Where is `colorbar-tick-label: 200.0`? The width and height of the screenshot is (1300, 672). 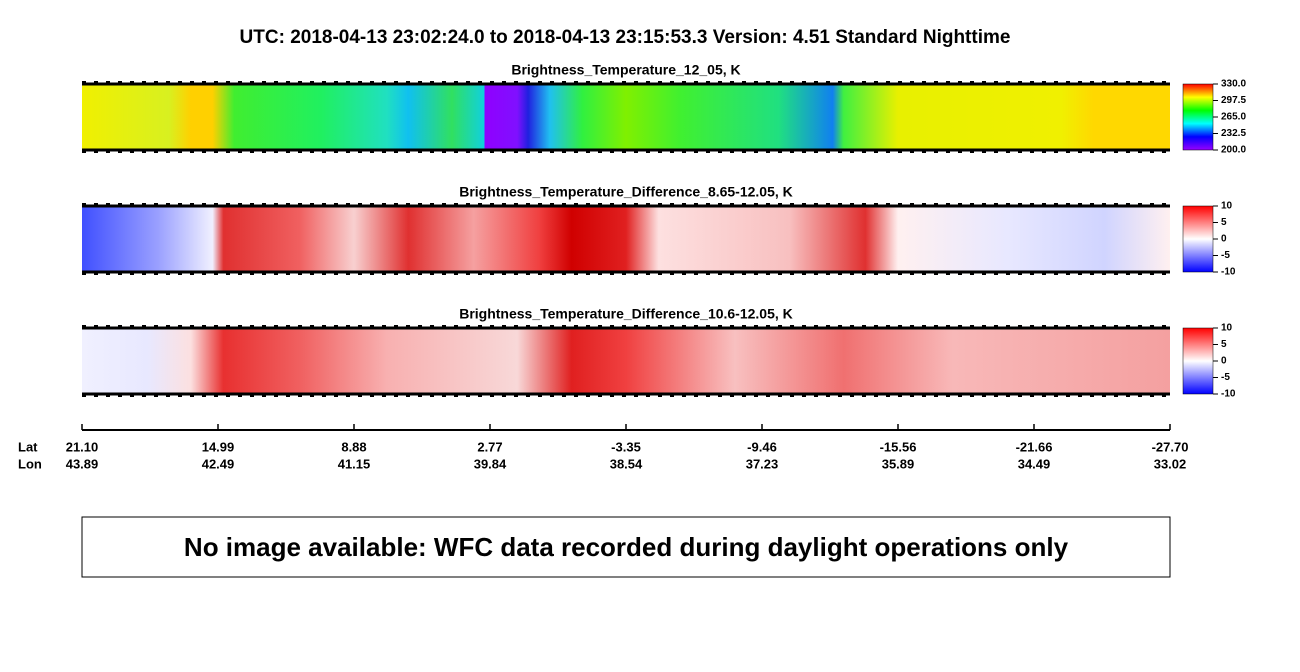 colorbar-tick-label: 200.0 is located at coordinates (1233, 150).